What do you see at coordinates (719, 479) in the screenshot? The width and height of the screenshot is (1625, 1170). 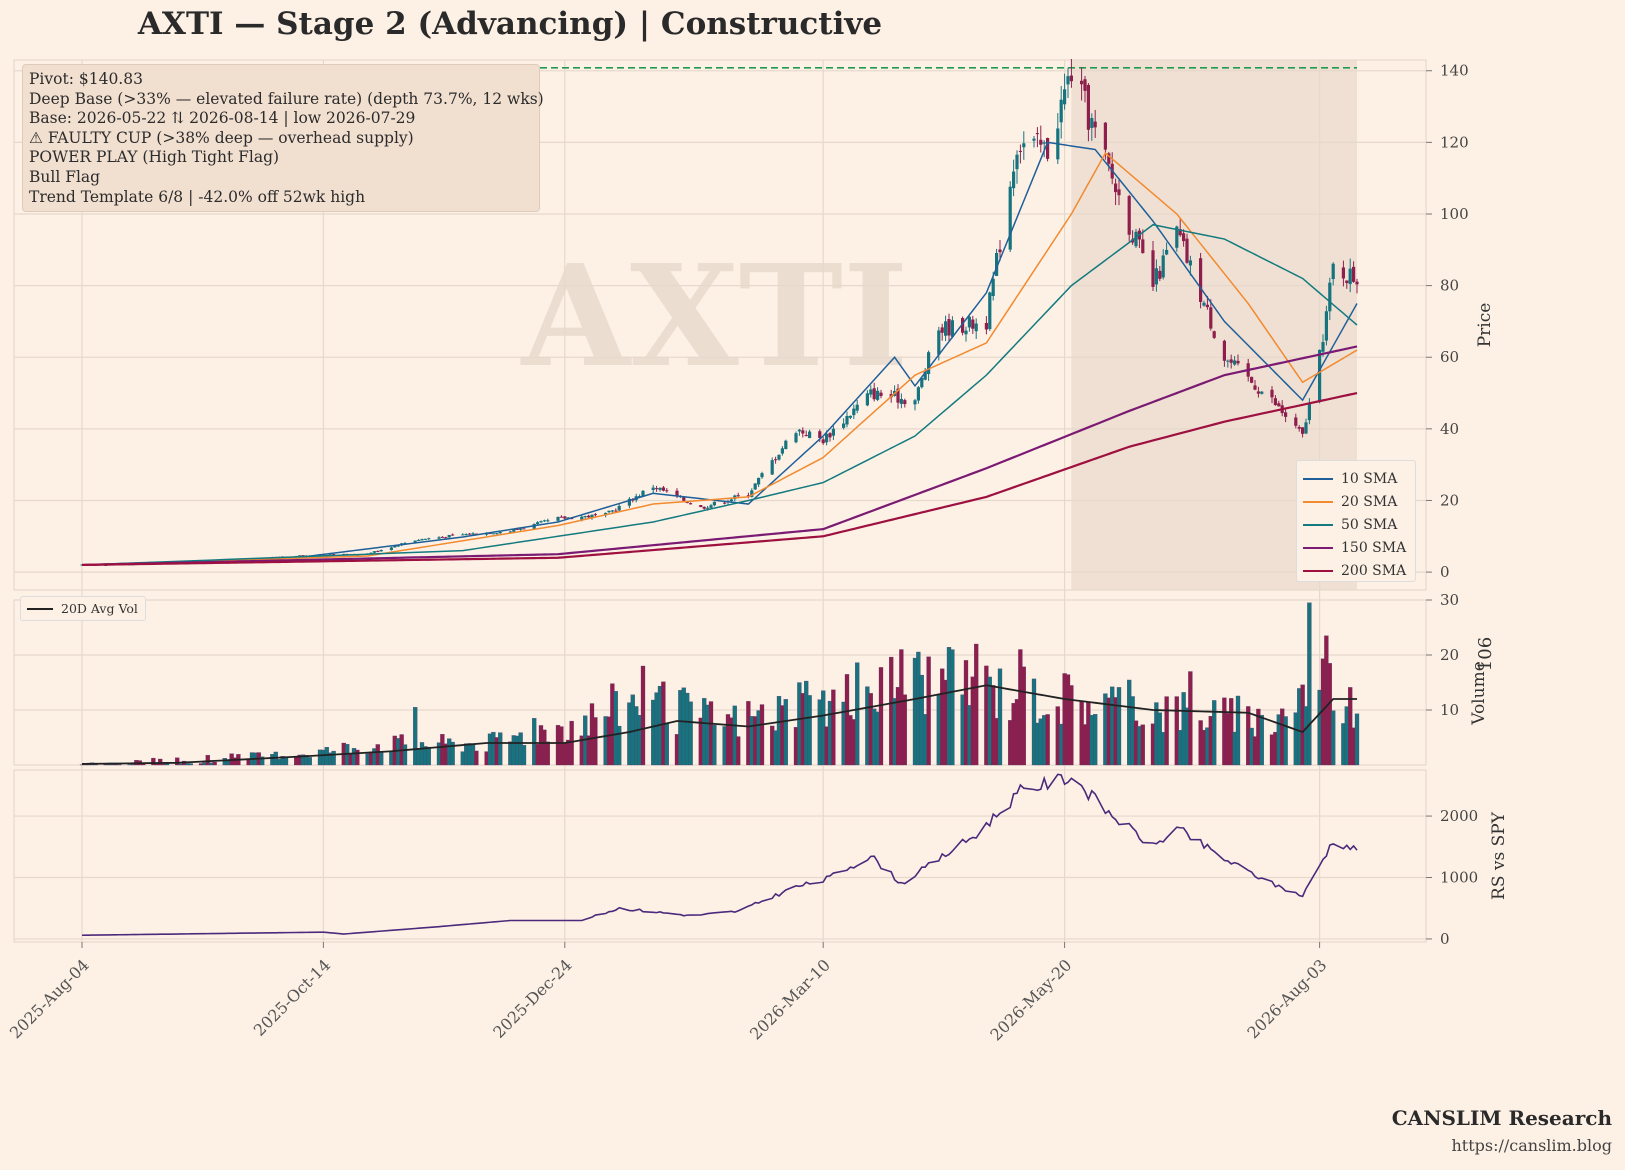 I see `sma-line-200-sma` at bounding box center [719, 479].